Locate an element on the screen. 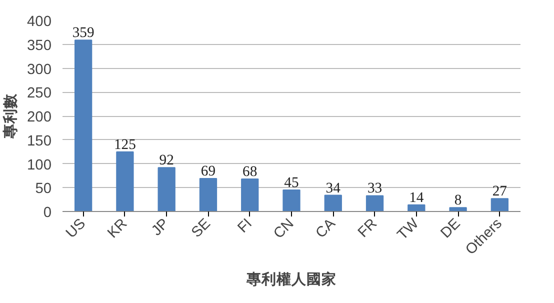 This screenshot has height=303, width=554. data-label: 92 is located at coordinates (166, 160).